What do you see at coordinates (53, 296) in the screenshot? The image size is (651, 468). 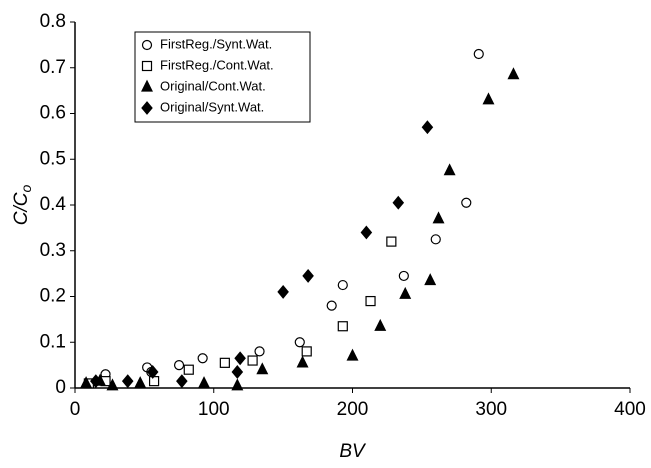 I see `y-tick-label: 0.2` at bounding box center [53, 296].